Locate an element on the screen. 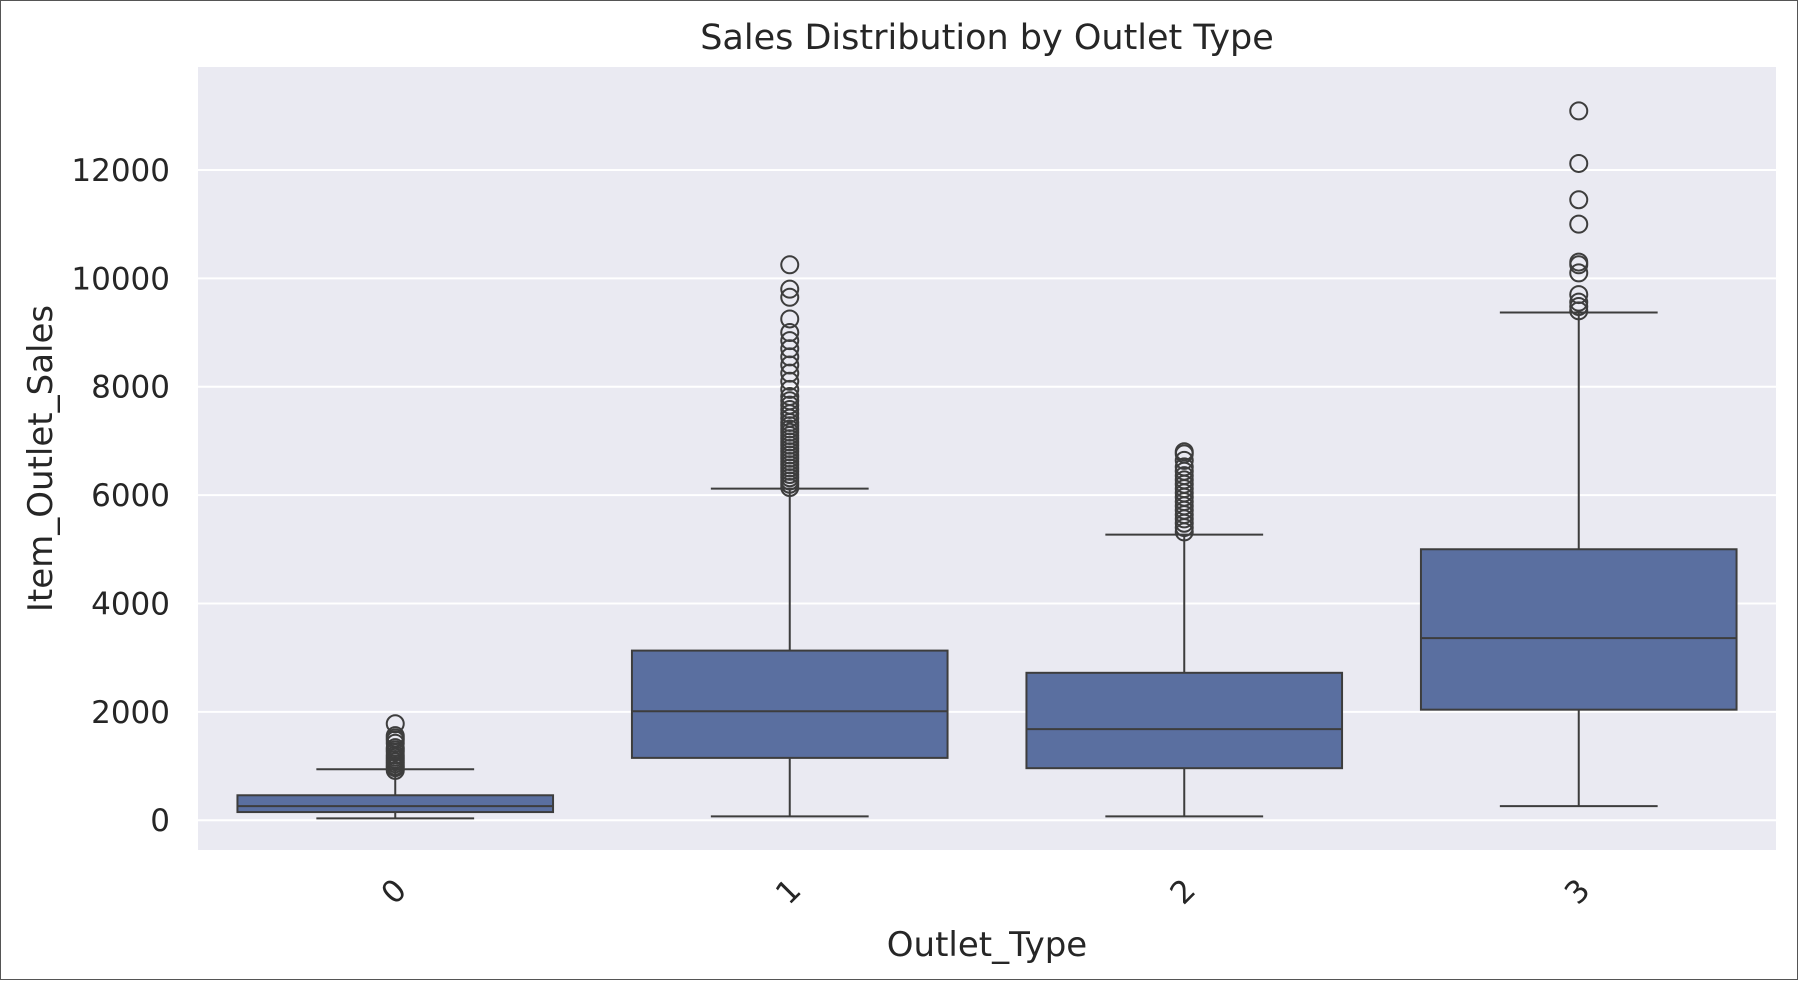  y-tick-labels: 0 2000 4000 6000 8000 10000 12000 is located at coordinates (120, 496).